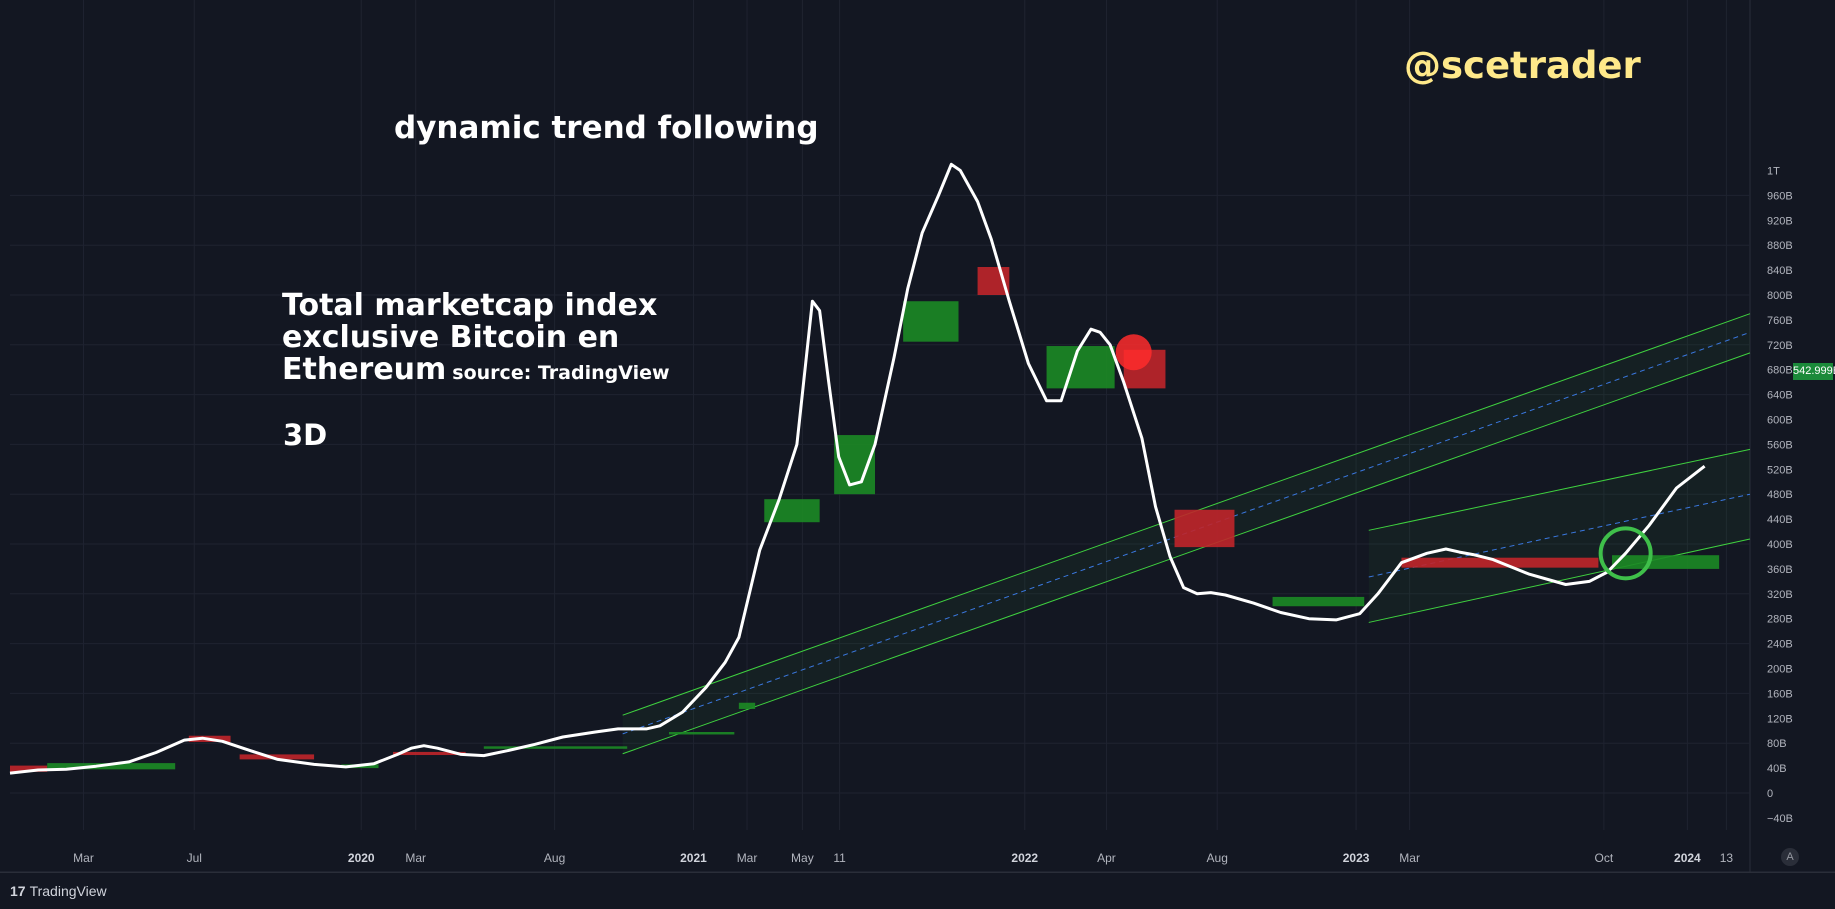  I want to click on signal-markers, so click(1384, 457).